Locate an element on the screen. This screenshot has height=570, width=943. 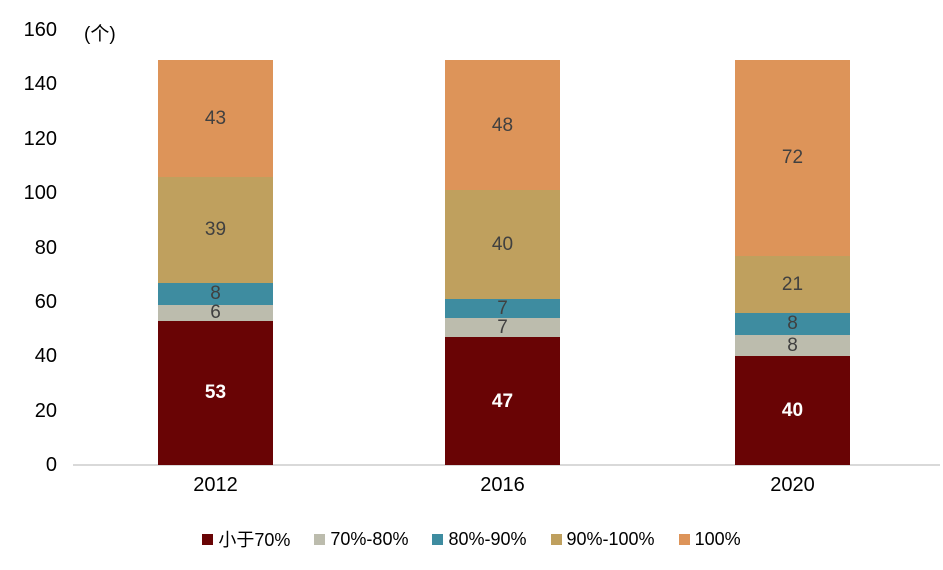
legend-item: 100% is located at coordinates (709, 539).